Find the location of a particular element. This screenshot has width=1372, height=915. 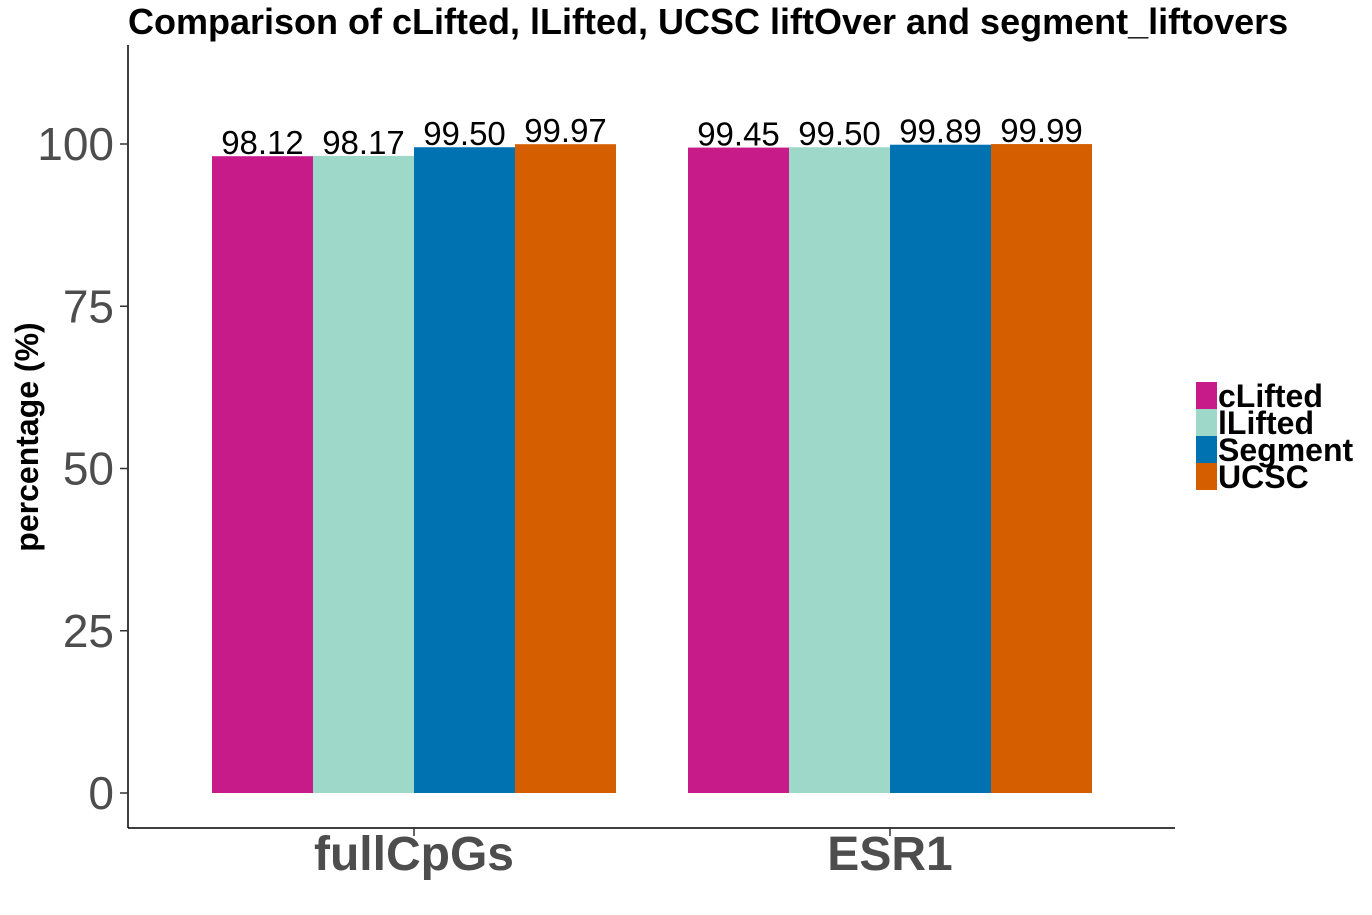

y-tick-label: 50 is located at coordinates (88, 469).